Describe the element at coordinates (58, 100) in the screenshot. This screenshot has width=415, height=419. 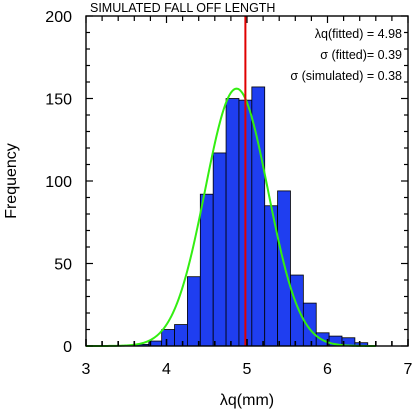
I see `y-tick-label: 150` at that location.